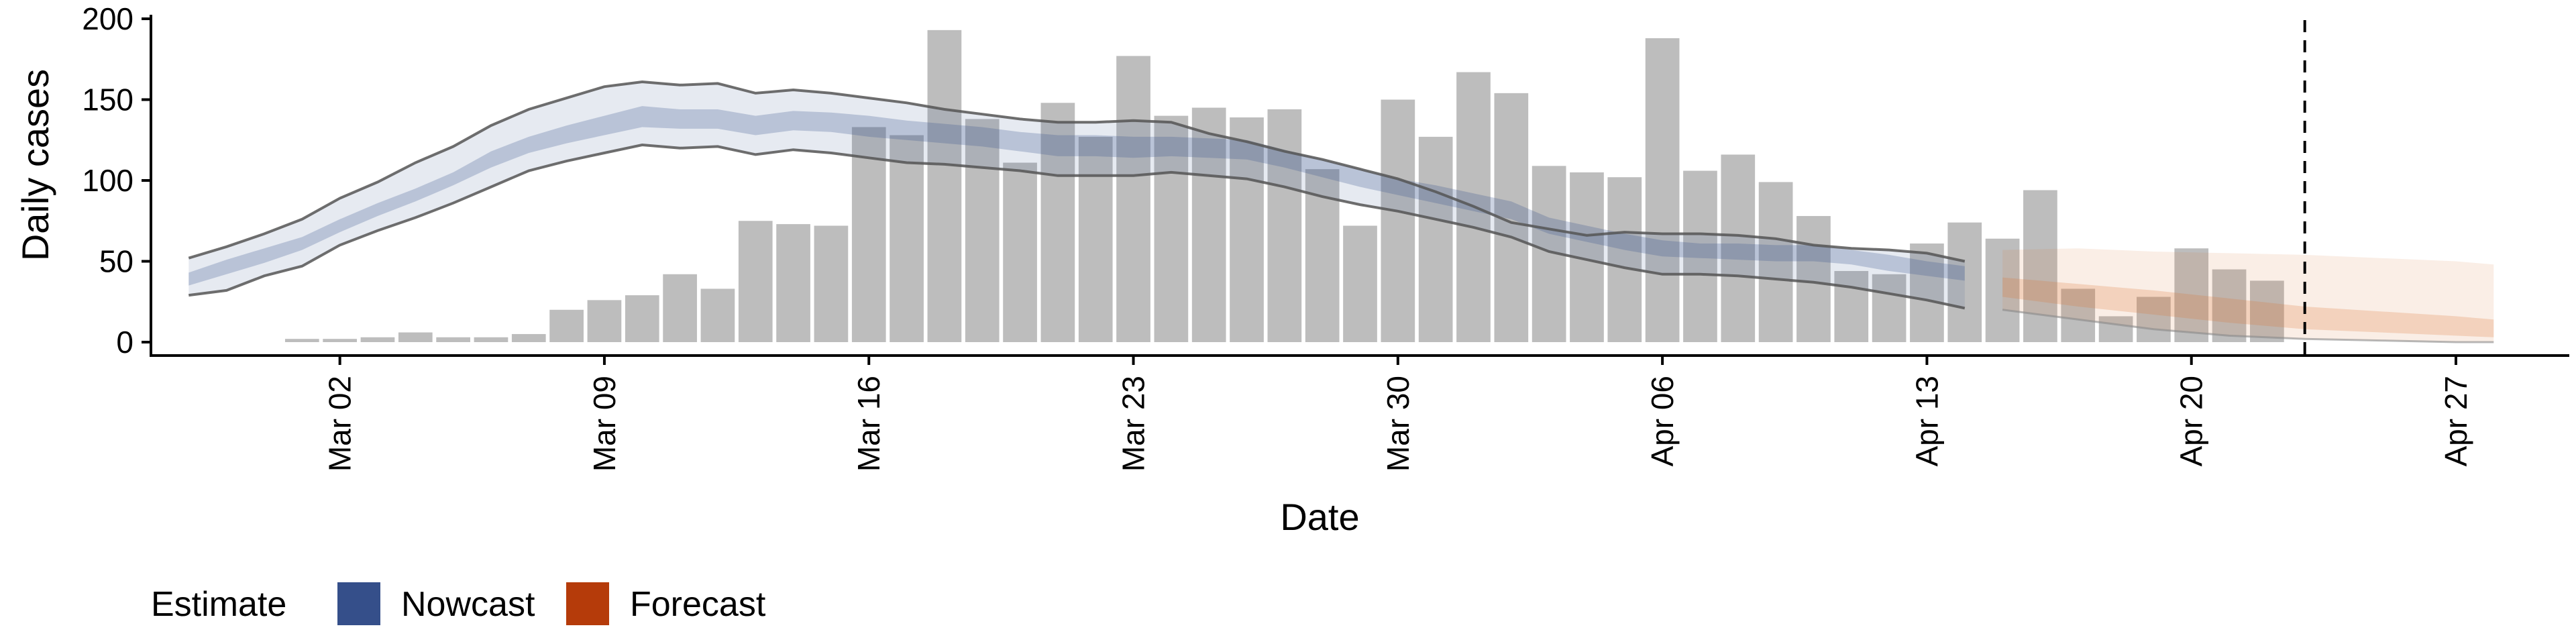 The width and height of the screenshot is (2576, 644). What do you see at coordinates (358, 603) in the screenshot?
I see `legend-swatch-nowcast` at bounding box center [358, 603].